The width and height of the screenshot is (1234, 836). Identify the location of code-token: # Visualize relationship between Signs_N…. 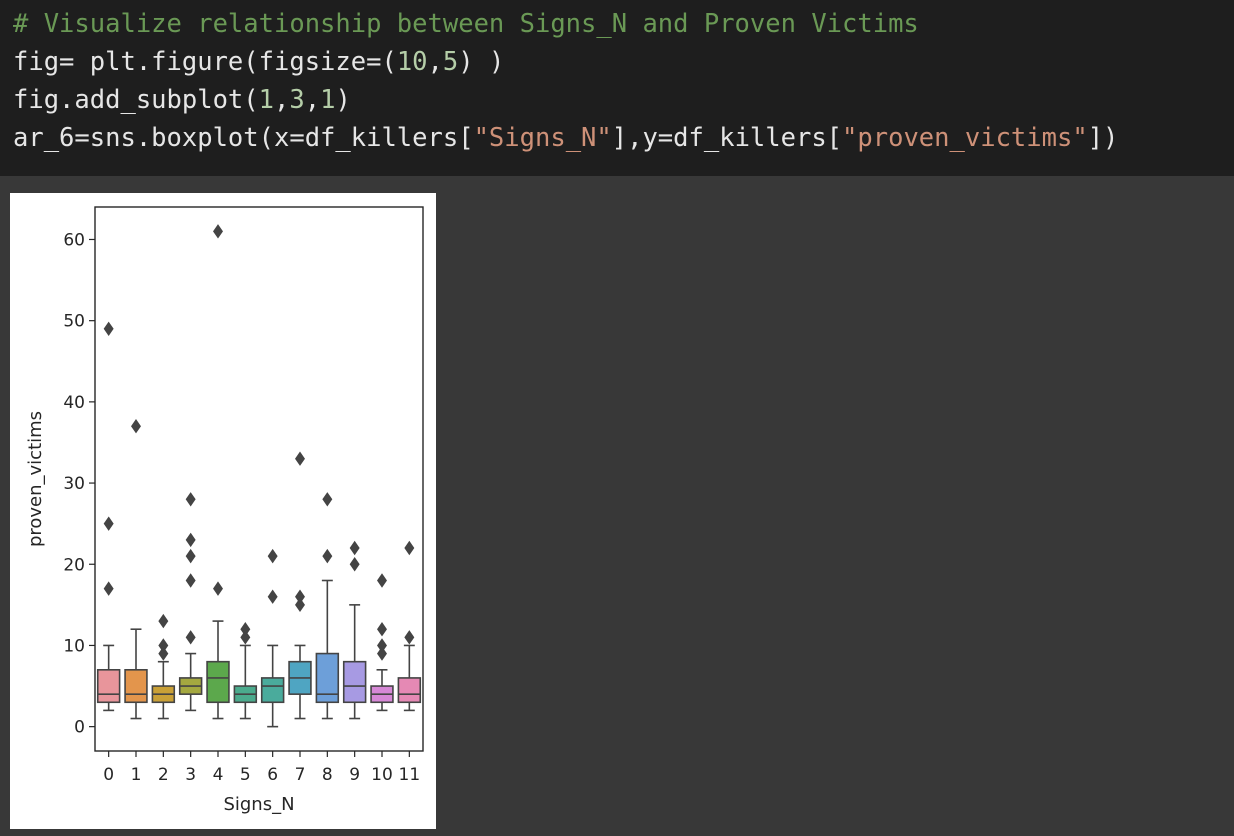
(466, 24).